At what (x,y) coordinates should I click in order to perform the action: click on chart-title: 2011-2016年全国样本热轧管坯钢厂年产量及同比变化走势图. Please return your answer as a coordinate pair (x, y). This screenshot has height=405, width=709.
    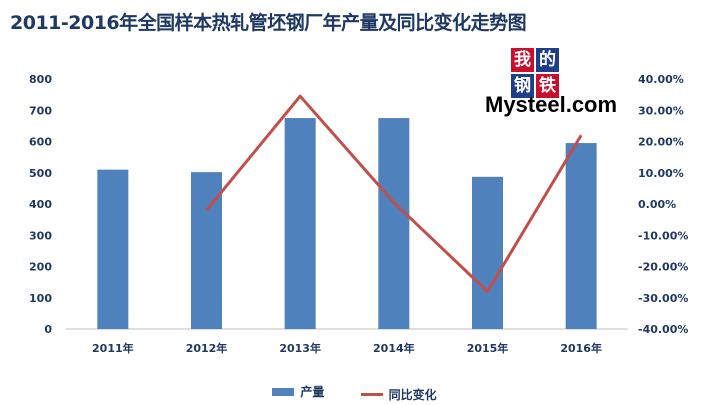
    Looking at the image, I should click on (268, 23).